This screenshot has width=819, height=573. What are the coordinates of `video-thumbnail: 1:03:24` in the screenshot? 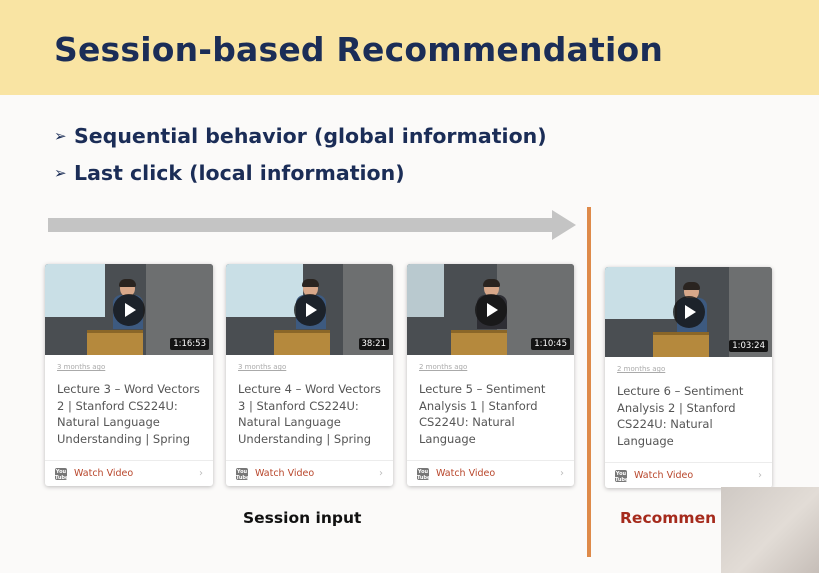 It's located at (688, 312).